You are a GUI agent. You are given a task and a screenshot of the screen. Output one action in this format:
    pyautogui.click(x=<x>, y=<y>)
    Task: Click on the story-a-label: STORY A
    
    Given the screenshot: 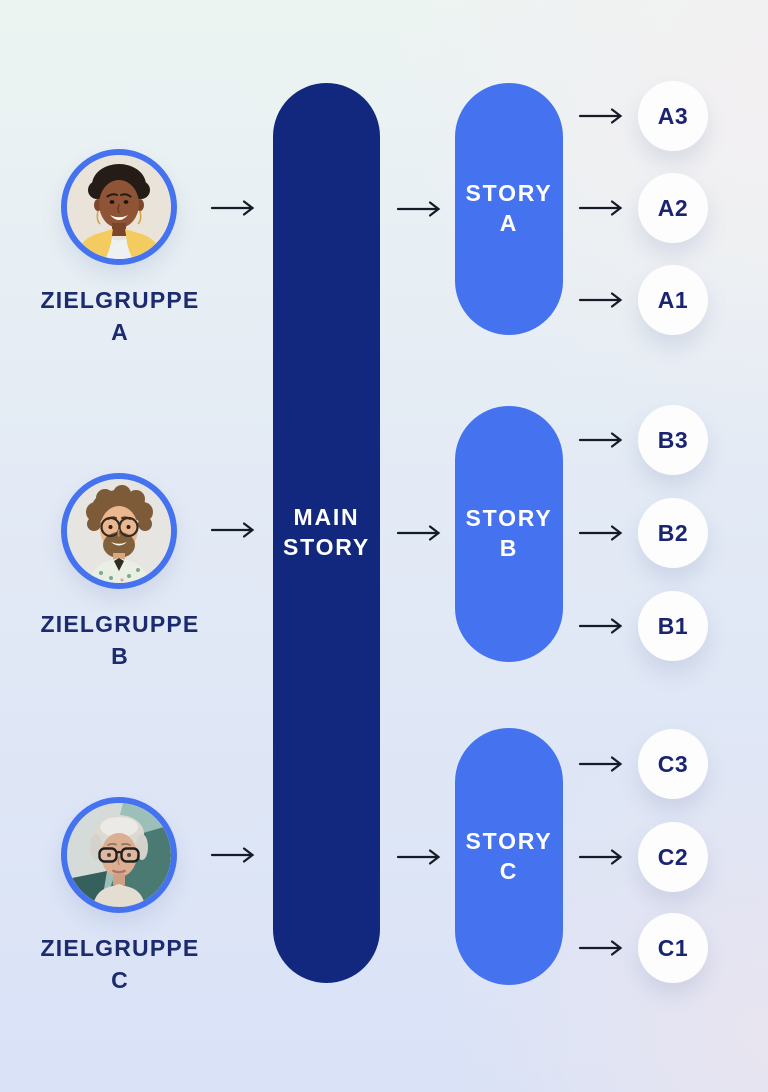 What is the action you would take?
    pyautogui.click(x=509, y=209)
    